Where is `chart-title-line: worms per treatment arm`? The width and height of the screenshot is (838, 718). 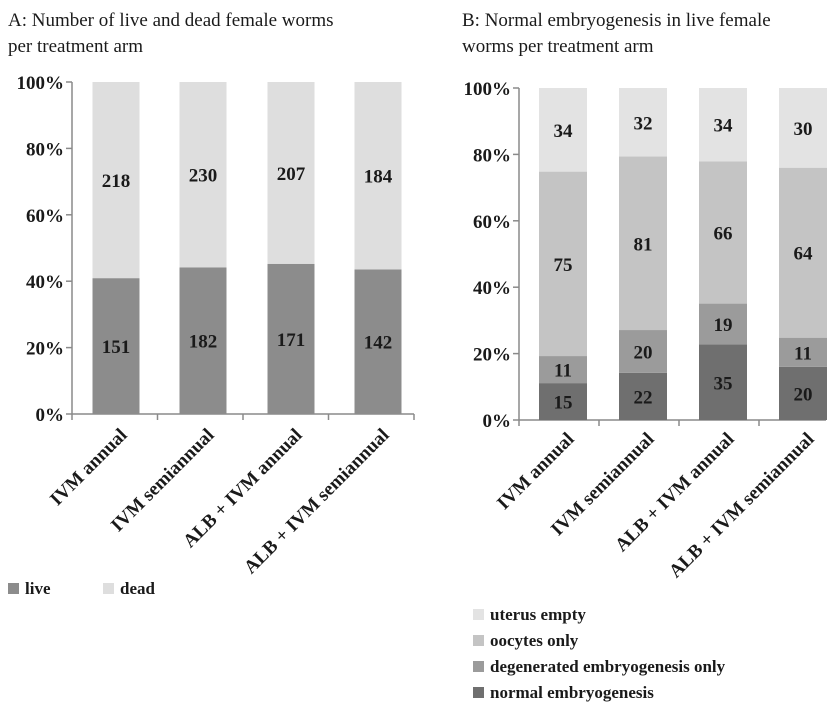
chart-title-line: worms per treatment arm is located at coordinates (558, 46).